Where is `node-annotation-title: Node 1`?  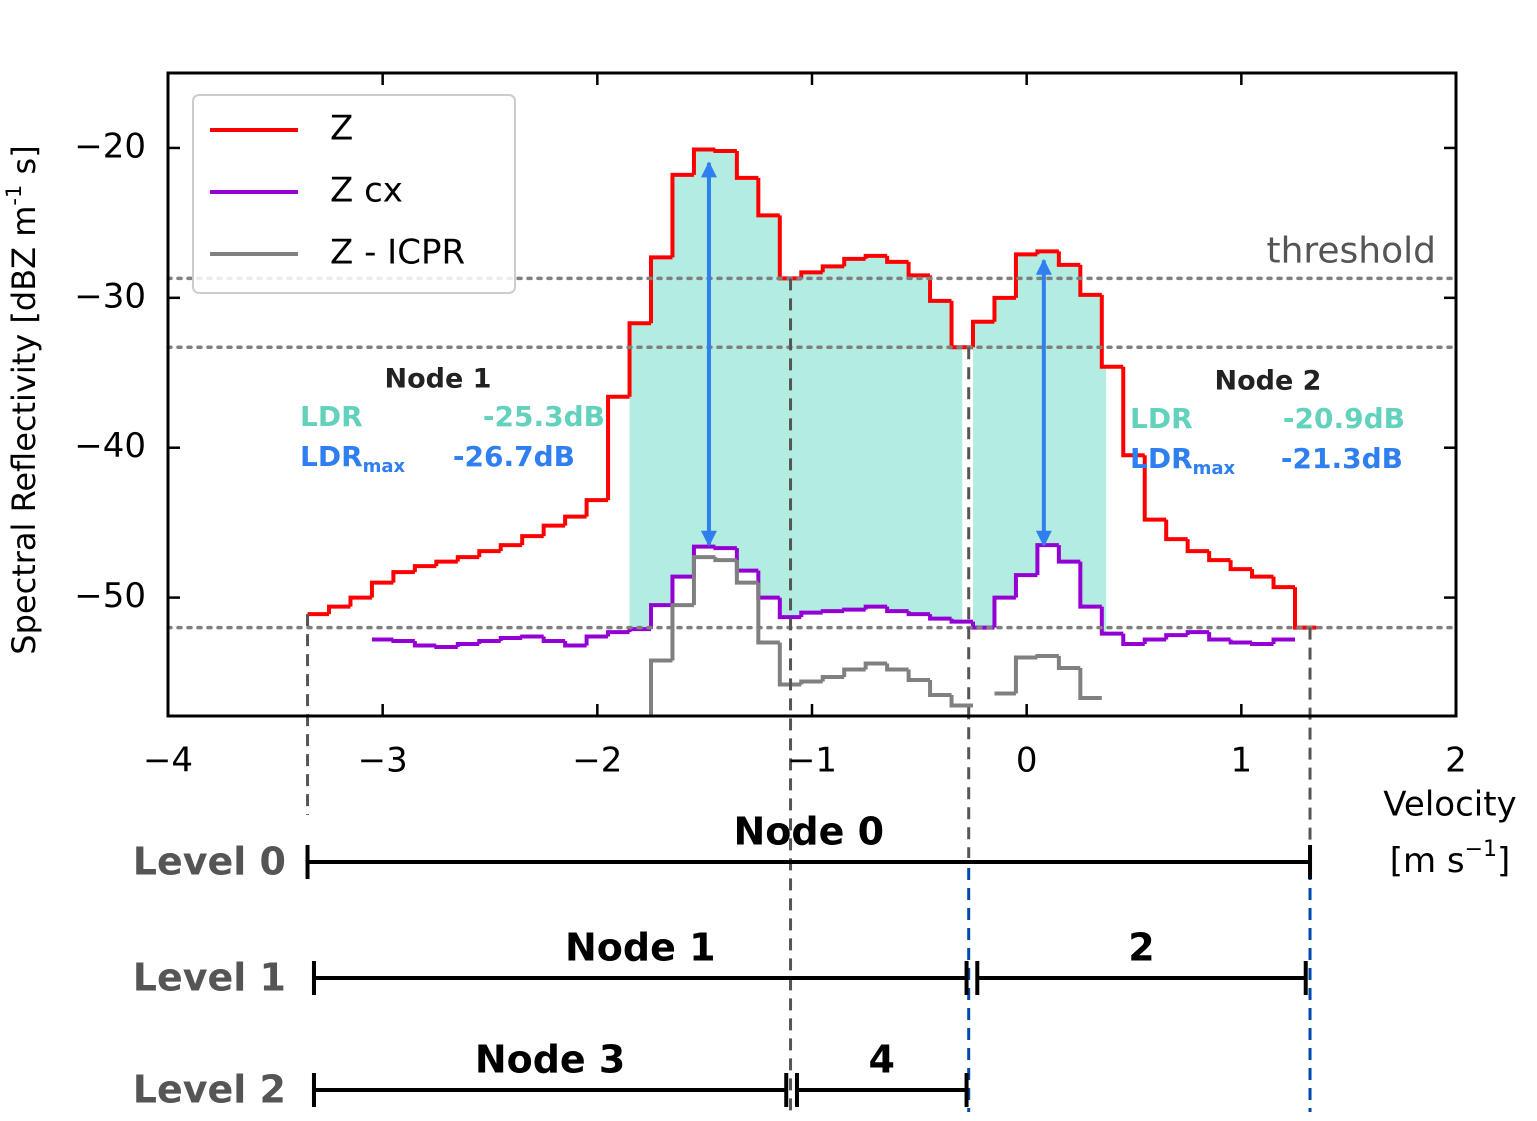
node-annotation-title: Node 1 is located at coordinates (438, 379).